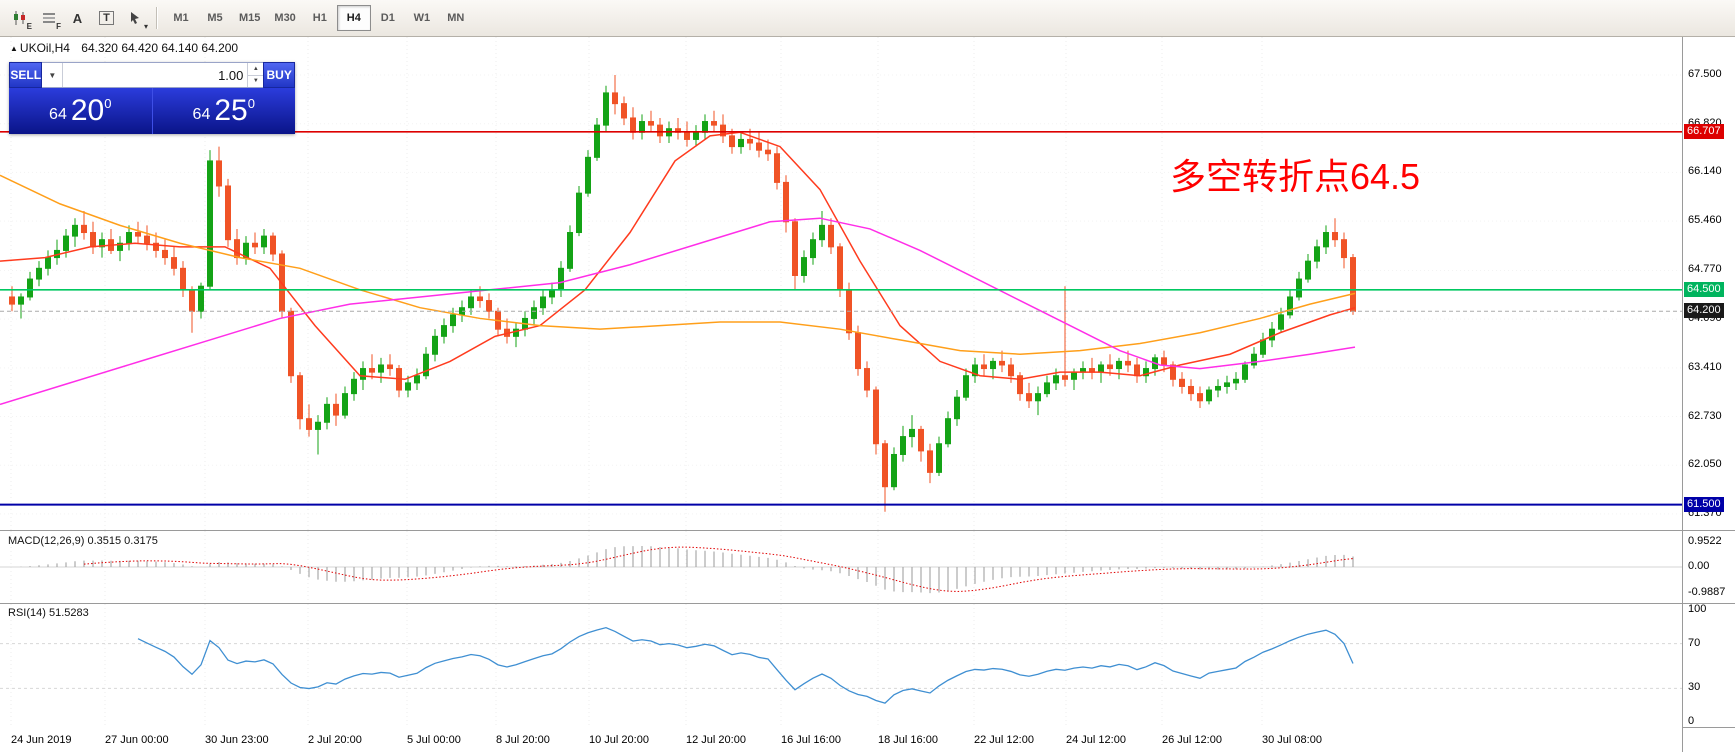 This screenshot has width=1735, height=752. What do you see at coordinates (353, 18) in the screenshot?
I see `timeframe-h4: H4` at bounding box center [353, 18].